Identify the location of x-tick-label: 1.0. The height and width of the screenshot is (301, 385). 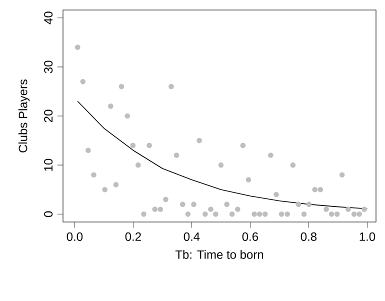
(368, 236).